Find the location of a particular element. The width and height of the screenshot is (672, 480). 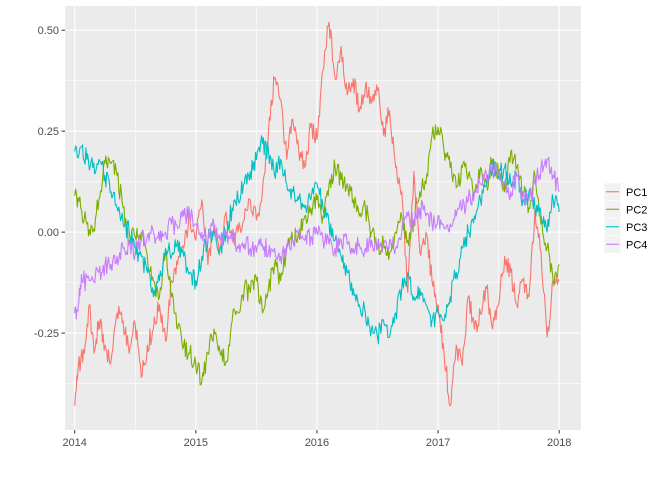

x-tick-label: 2016 is located at coordinates (317, 443).